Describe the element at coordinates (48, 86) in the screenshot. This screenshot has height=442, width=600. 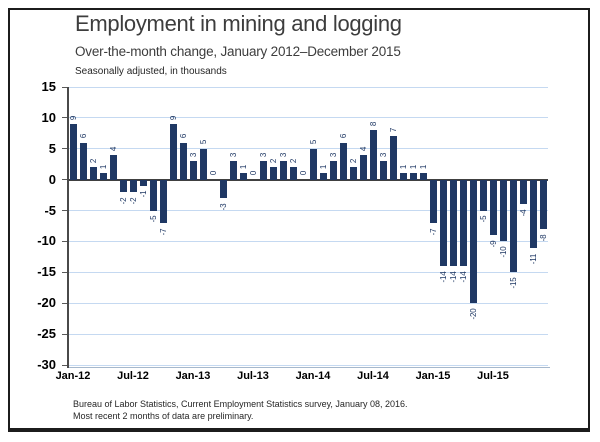
I see `y-axis-label: 15` at that location.